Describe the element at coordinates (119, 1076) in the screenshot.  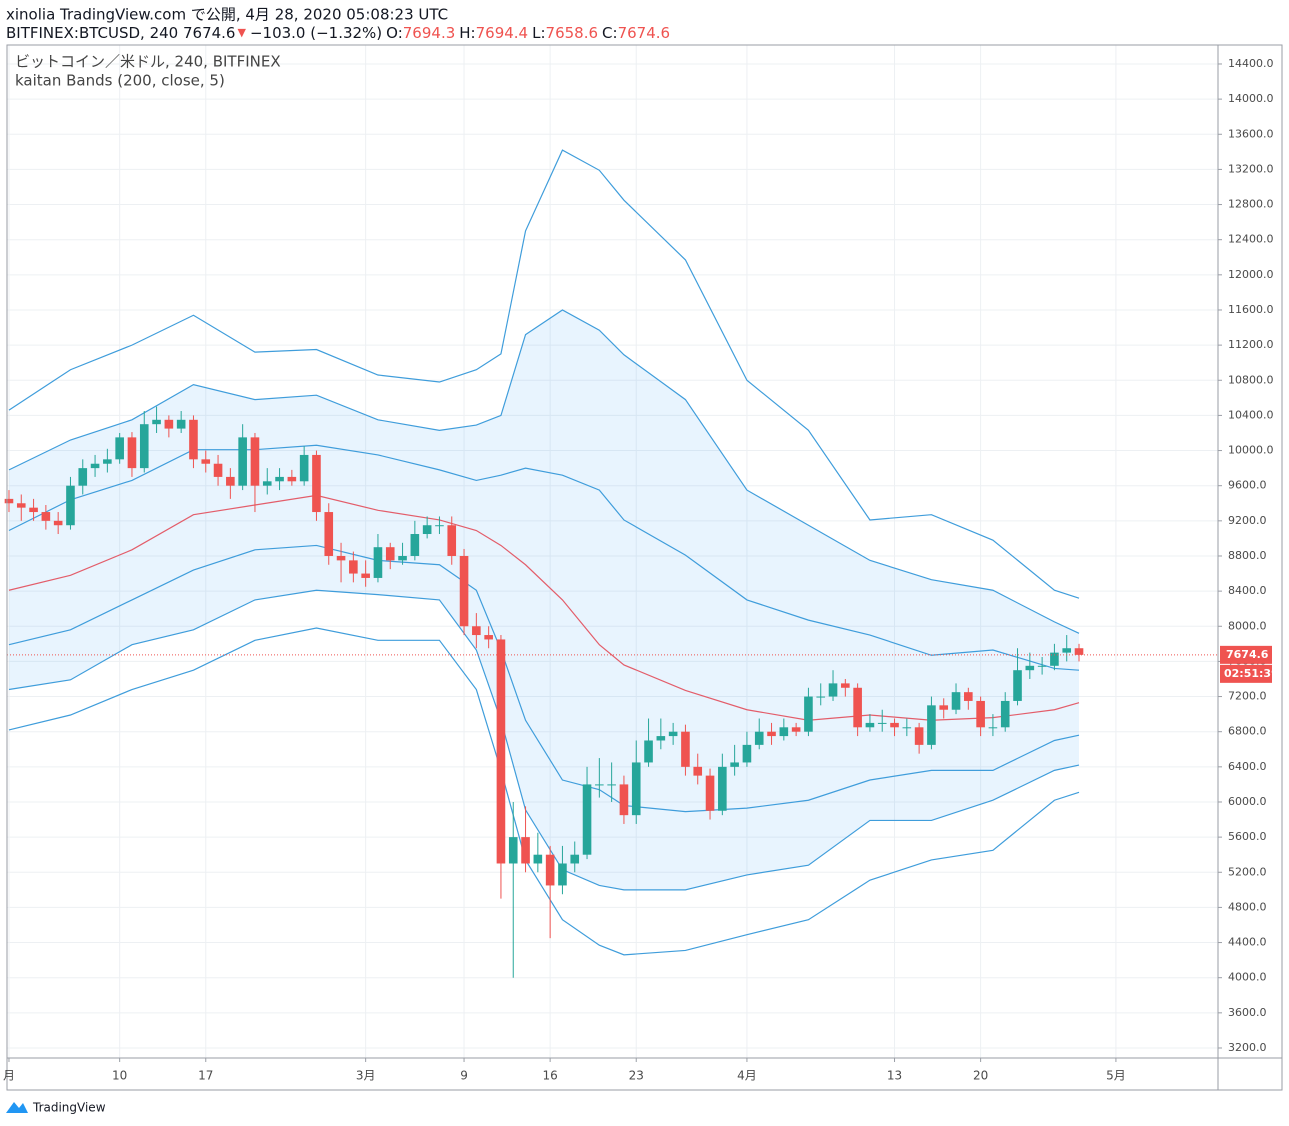
I see `x-tick-label: 10` at that location.